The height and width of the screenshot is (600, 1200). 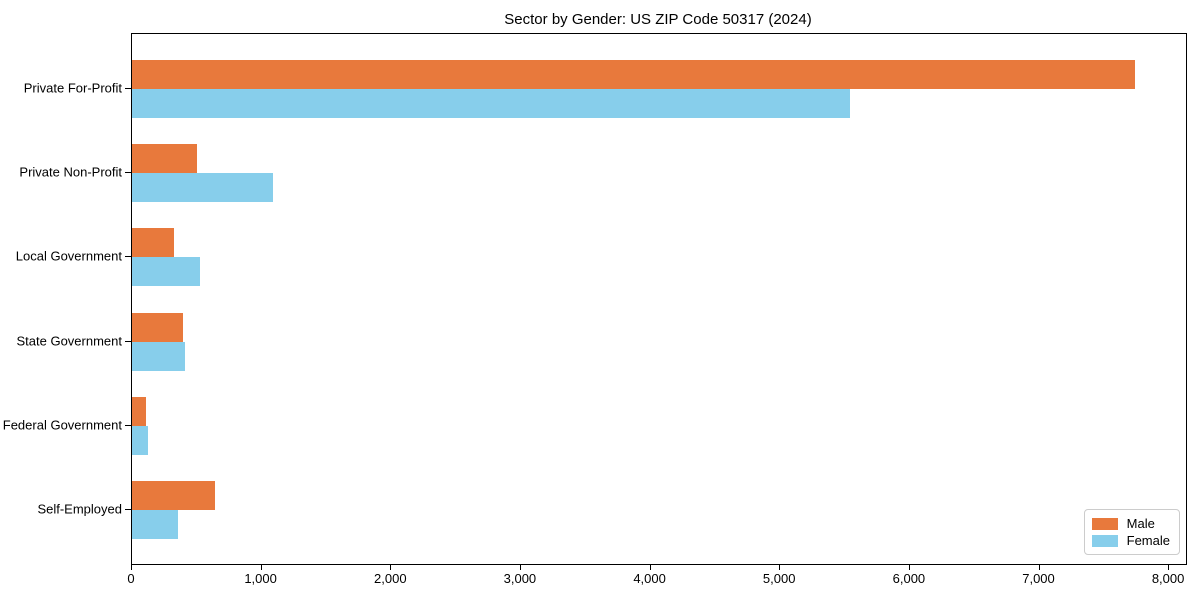 I want to click on legend-label: Male, so click(x=1140, y=523).